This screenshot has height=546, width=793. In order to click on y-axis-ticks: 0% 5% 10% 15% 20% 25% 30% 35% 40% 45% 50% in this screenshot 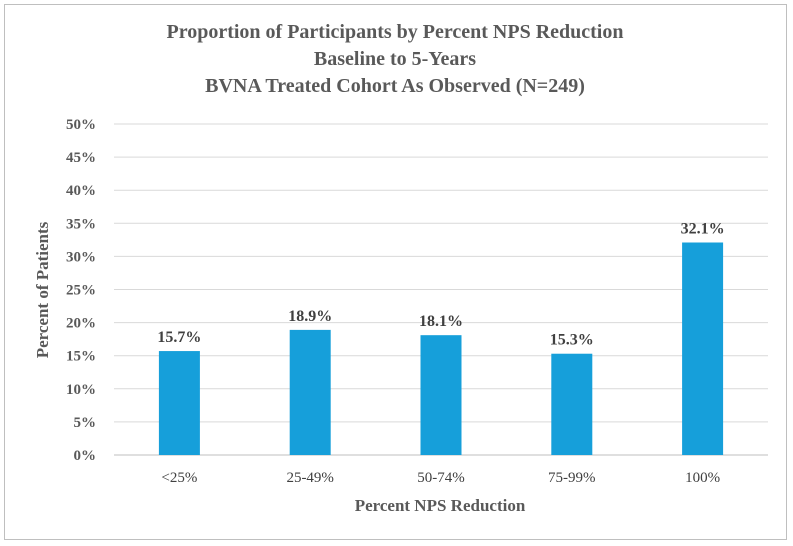, I will do `click(81, 290)`.